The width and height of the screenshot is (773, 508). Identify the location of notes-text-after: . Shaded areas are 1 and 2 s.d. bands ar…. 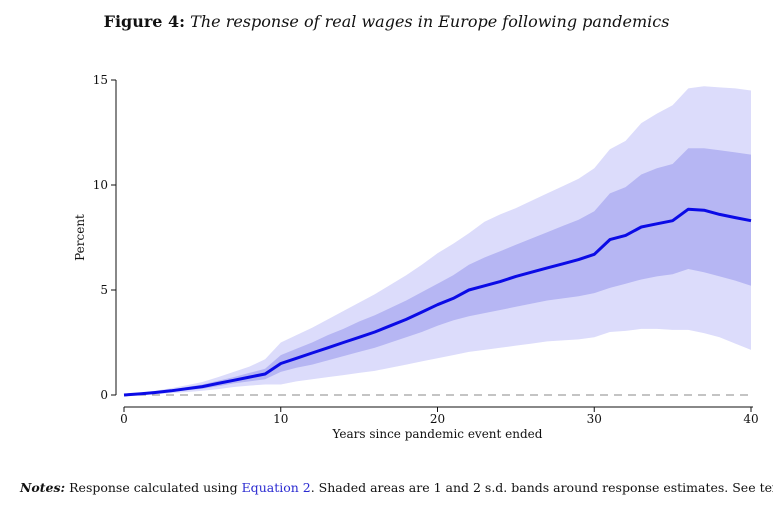
(541, 487).